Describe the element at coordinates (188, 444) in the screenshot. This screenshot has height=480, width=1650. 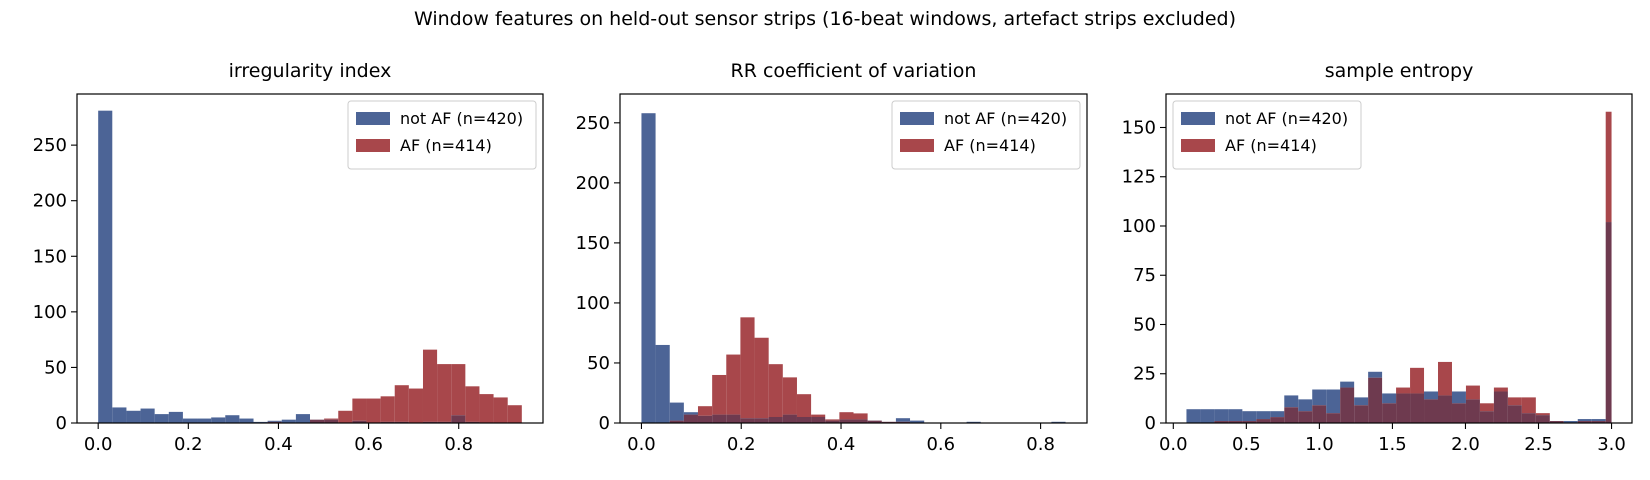
I see `x-tick-label: 0.2` at that location.